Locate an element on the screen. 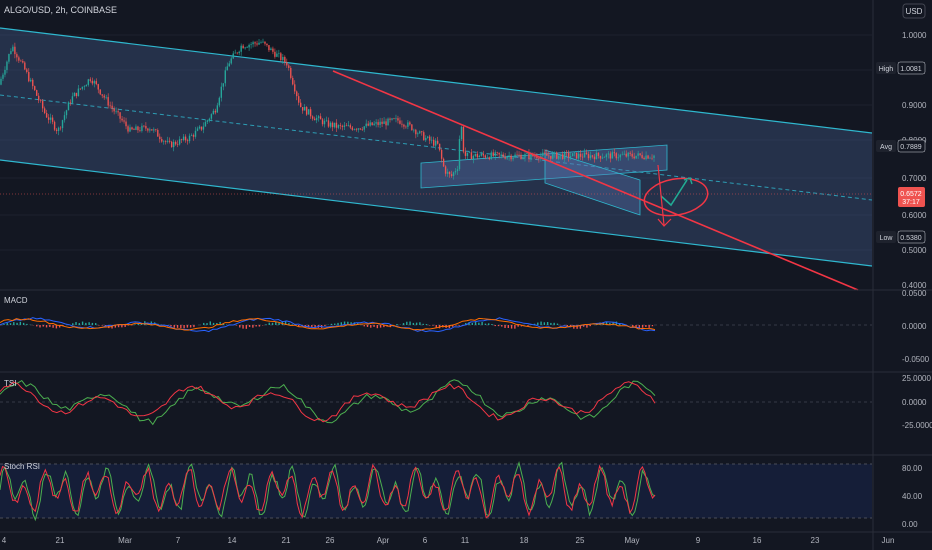 The image size is (932, 550). time-tick: Jun is located at coordinates (888, 540).